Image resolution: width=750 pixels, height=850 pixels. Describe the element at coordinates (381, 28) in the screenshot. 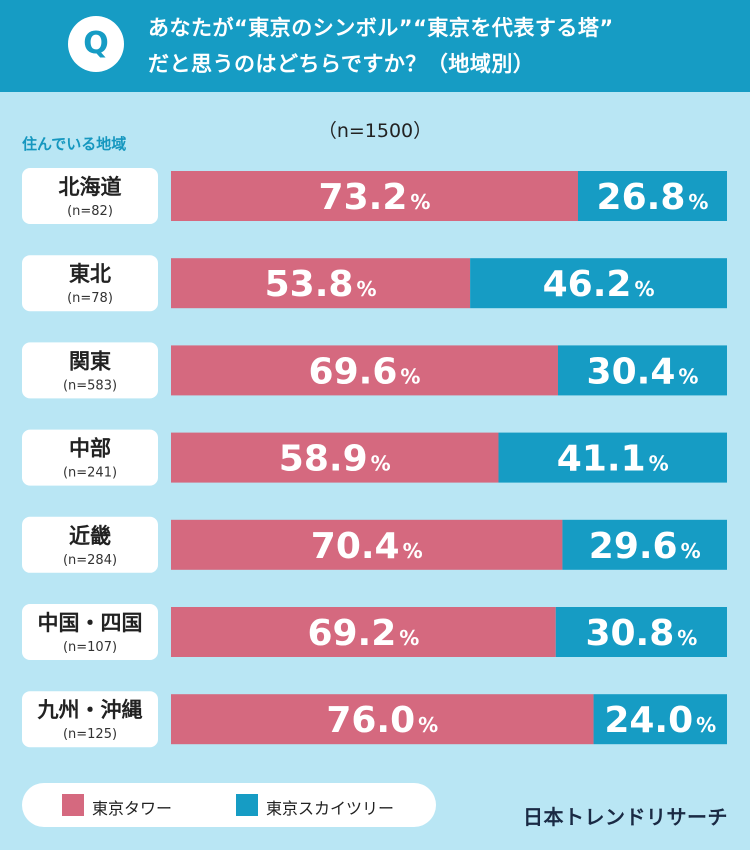

I see `question-text-line1: あなたが“東京のシンボル”“東京を代表する塔”` at that location.